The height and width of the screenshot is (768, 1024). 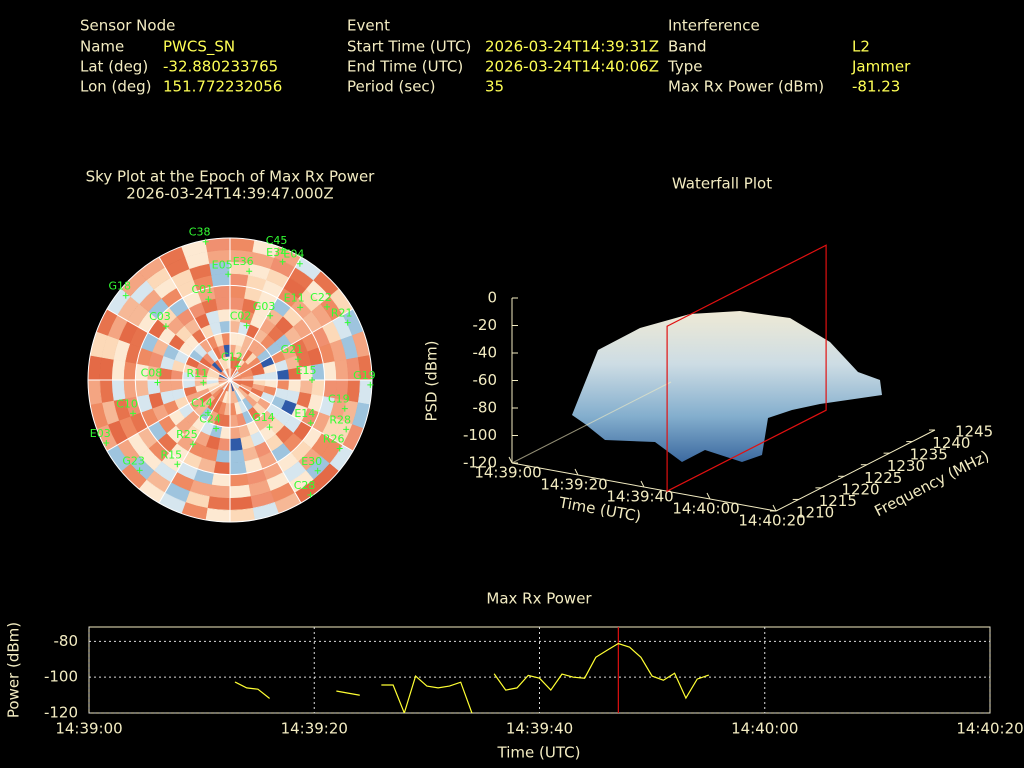 I want to click on waterfall-surface, so click(x=727, y=386).